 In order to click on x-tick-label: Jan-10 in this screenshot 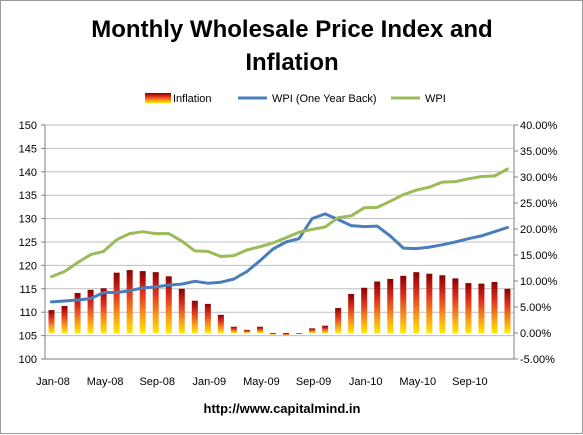, I will do `click(366, 382)`.